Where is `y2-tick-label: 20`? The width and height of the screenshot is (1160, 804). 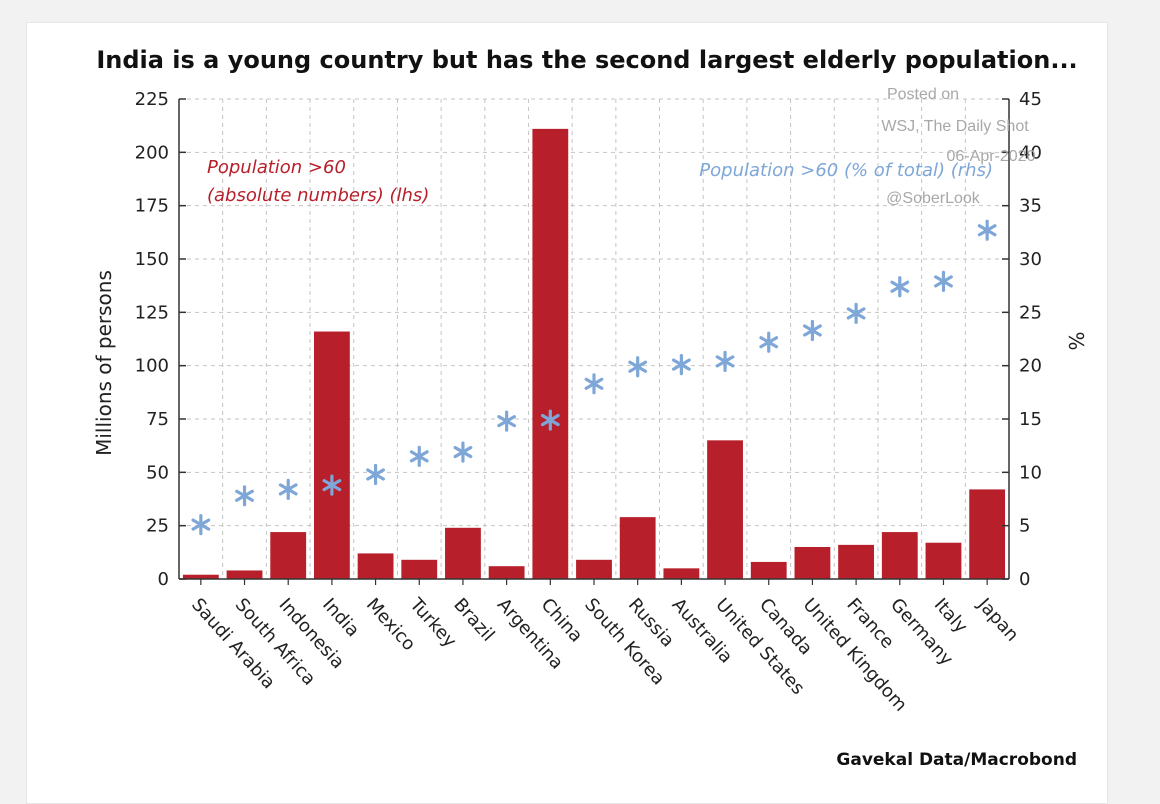 y2-tick-label: 20 is located at coordinates (1030, 366).